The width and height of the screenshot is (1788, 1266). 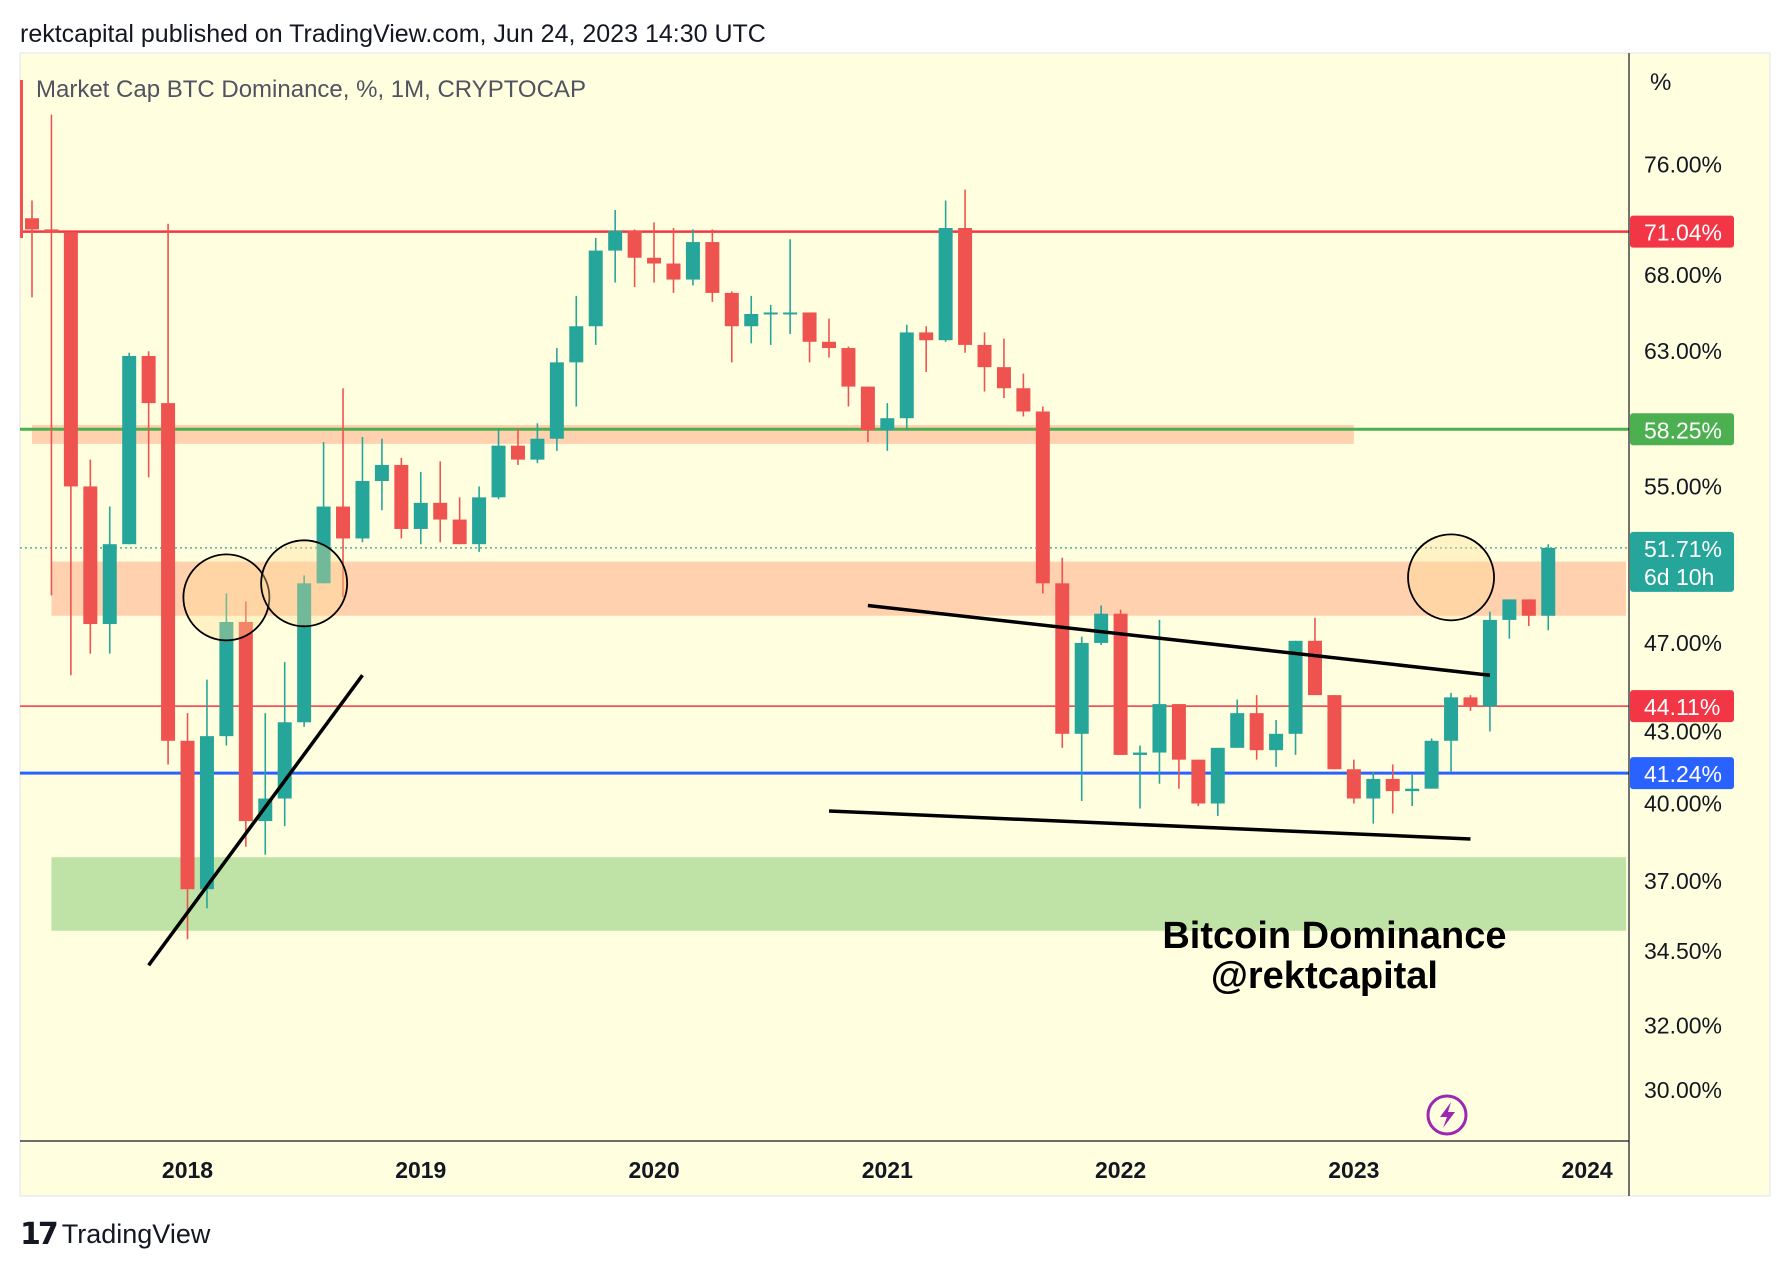 What do you see at coordinates (1683, 486) in the screenshot?
I see `y-tick-label: 55.00%` at bounding box center [1683, 486].